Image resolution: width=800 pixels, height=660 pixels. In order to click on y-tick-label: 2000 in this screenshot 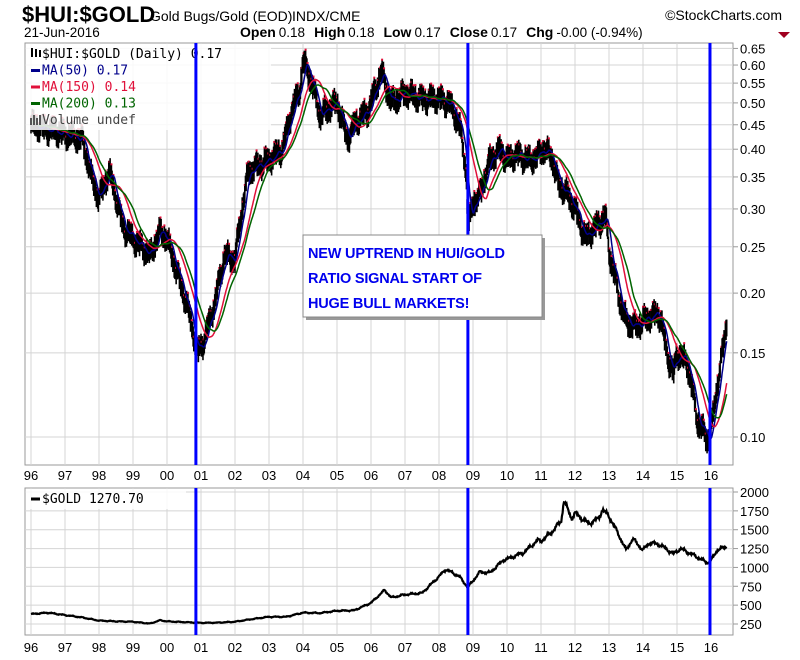, I will do `click(754, 492)`.